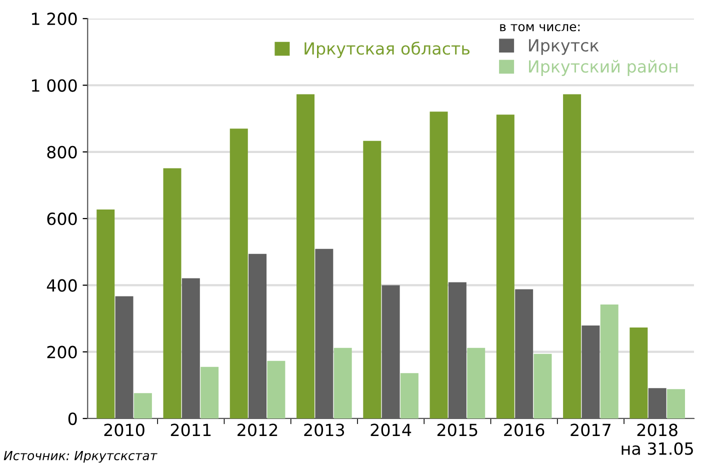 The image size is (701, 465). Describe the element at coordinates (54, 85) in the screenshot. I see `y-tick-label: 1 000` at that location.